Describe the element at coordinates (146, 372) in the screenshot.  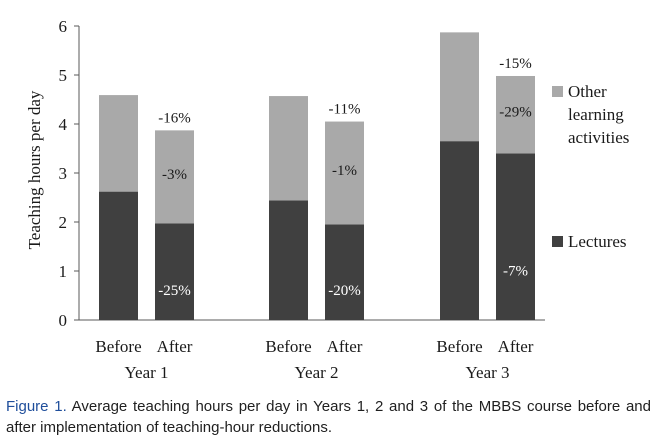
I see `group-label: Year 1` at that location.